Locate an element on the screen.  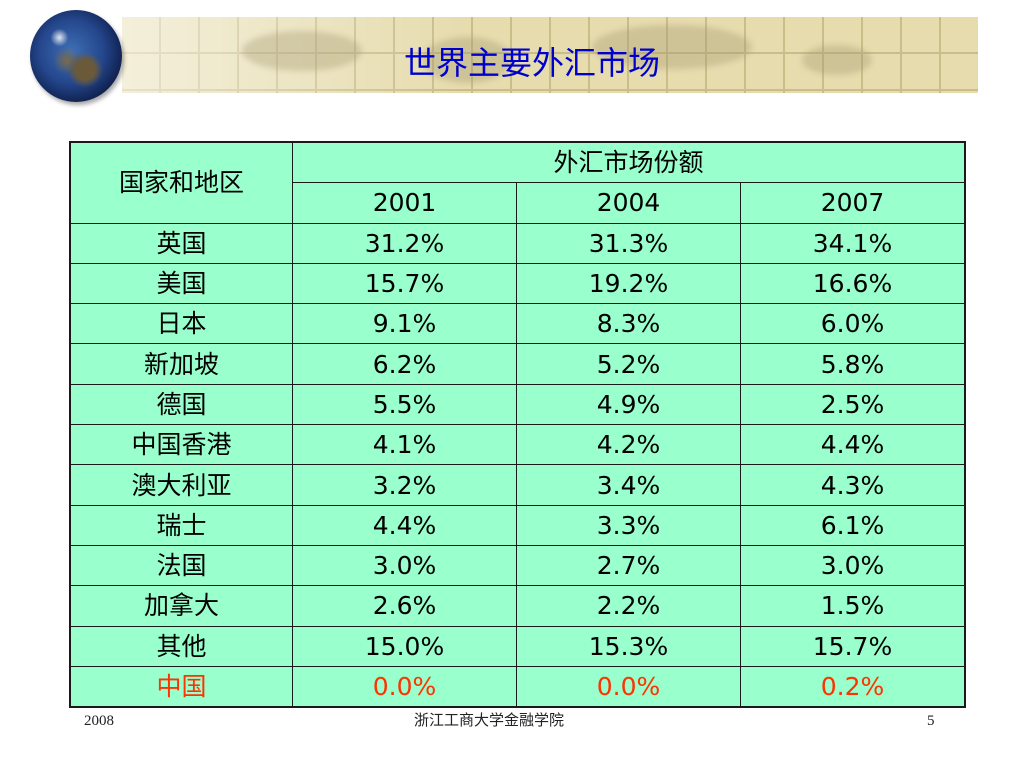
region-cell: 新加坡 is located at coordinates (181, 364).